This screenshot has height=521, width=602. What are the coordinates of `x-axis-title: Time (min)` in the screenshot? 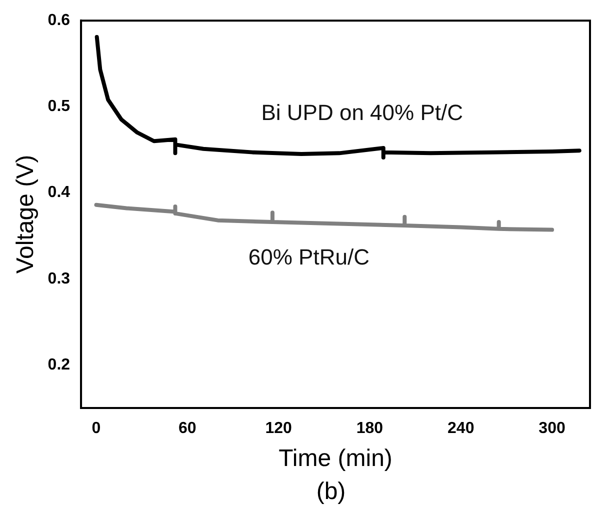 It's located at (335, 458).